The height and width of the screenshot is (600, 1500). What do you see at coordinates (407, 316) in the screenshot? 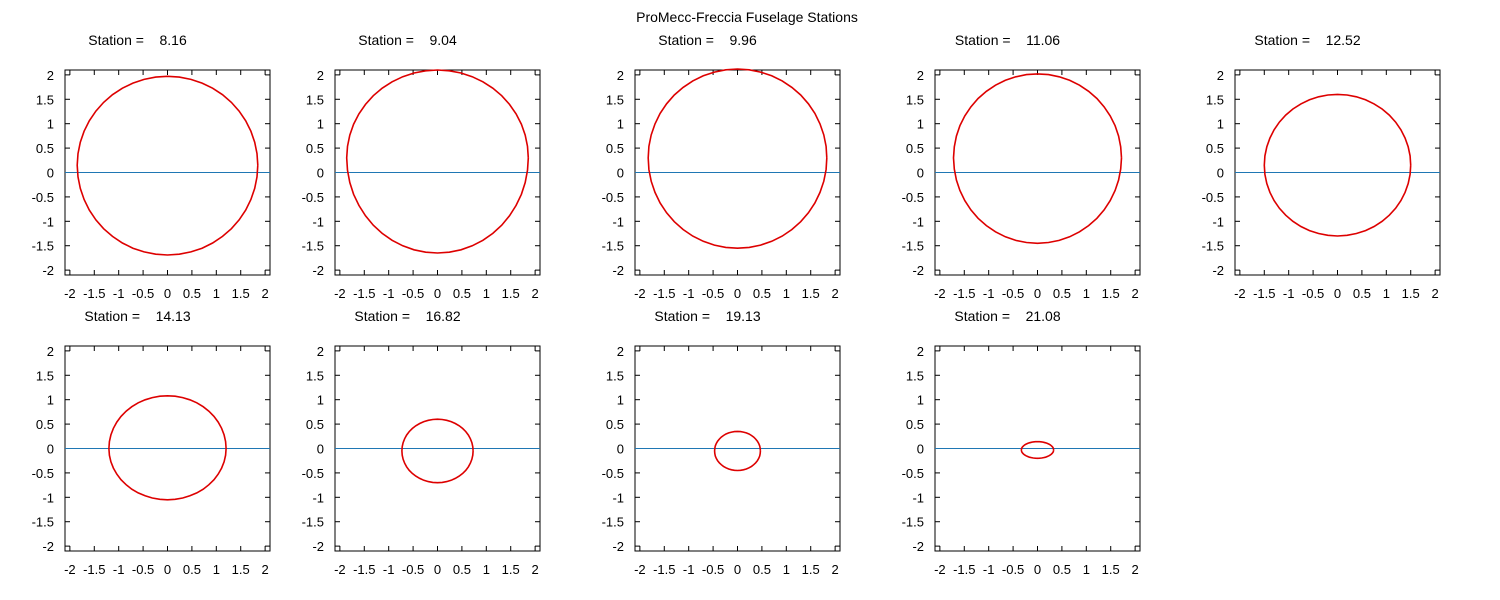
I see `panel-title: Station = 16.82` at bounding box center [407, 316].